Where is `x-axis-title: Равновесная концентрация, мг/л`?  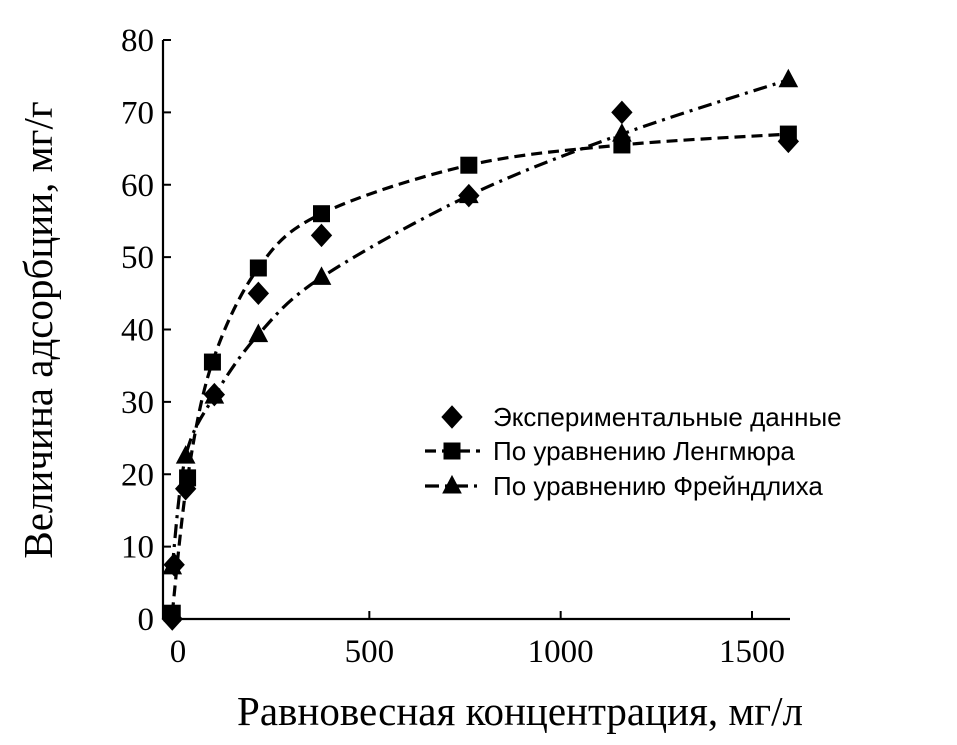
x-axis-title: Равновесная концентрация, мг/л is located at coordinates (520, 711).